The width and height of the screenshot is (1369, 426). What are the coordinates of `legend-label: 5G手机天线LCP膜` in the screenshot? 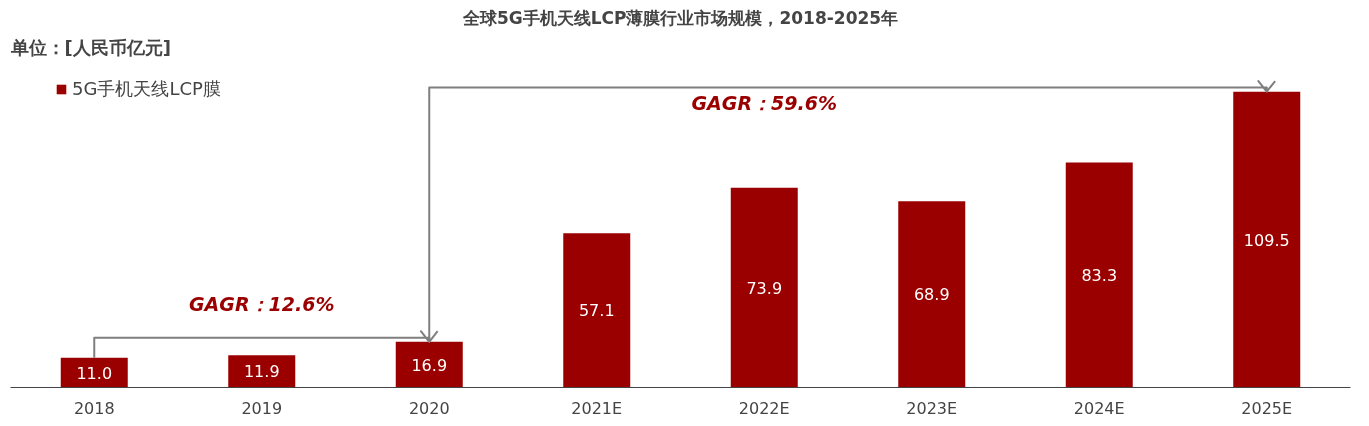 It's located at (146, 89).